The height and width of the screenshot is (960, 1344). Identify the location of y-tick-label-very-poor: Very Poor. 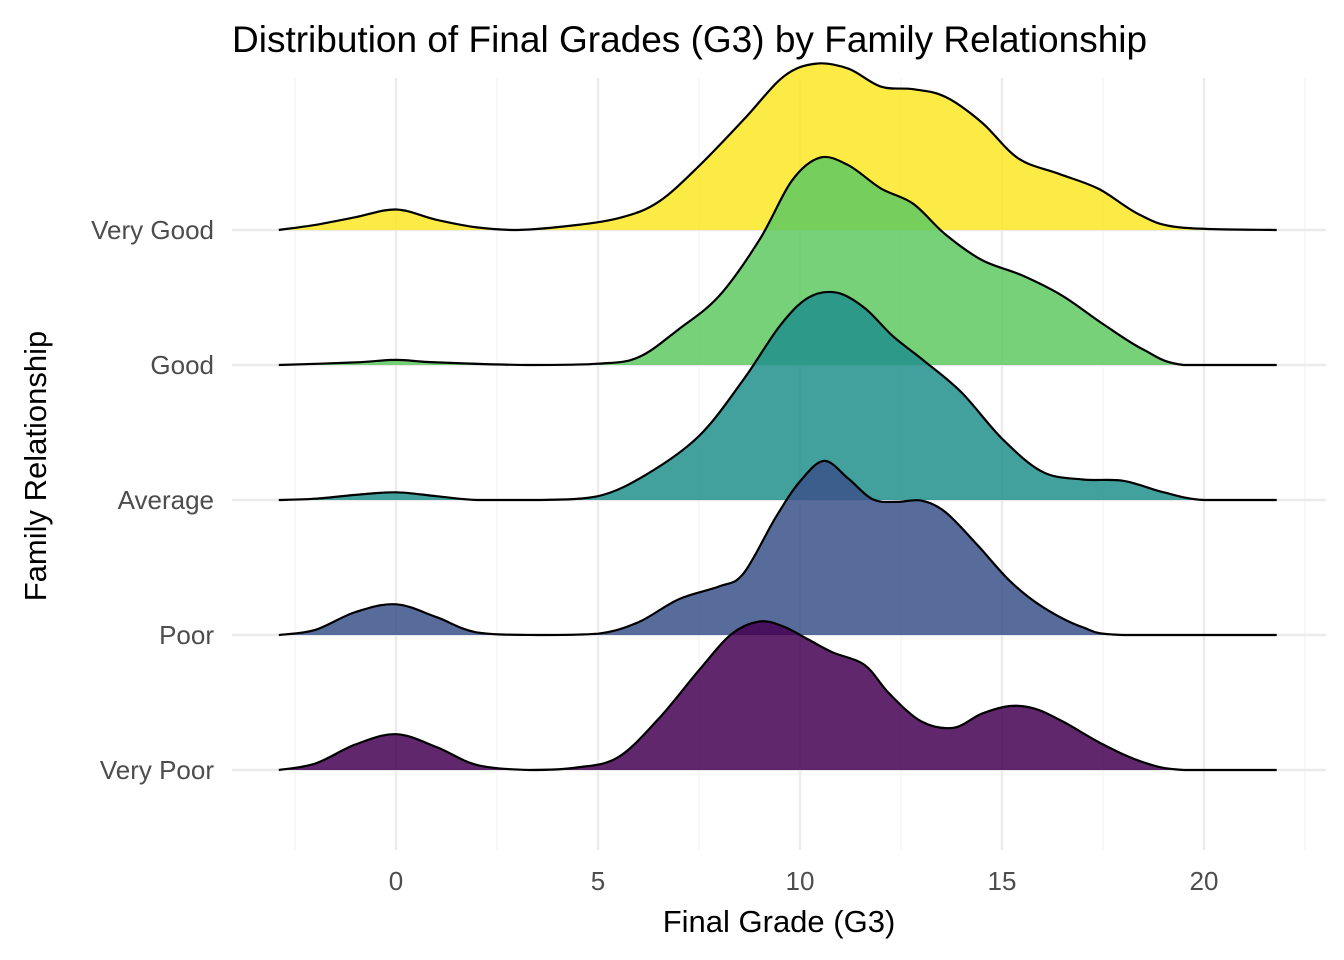
(157, 770).